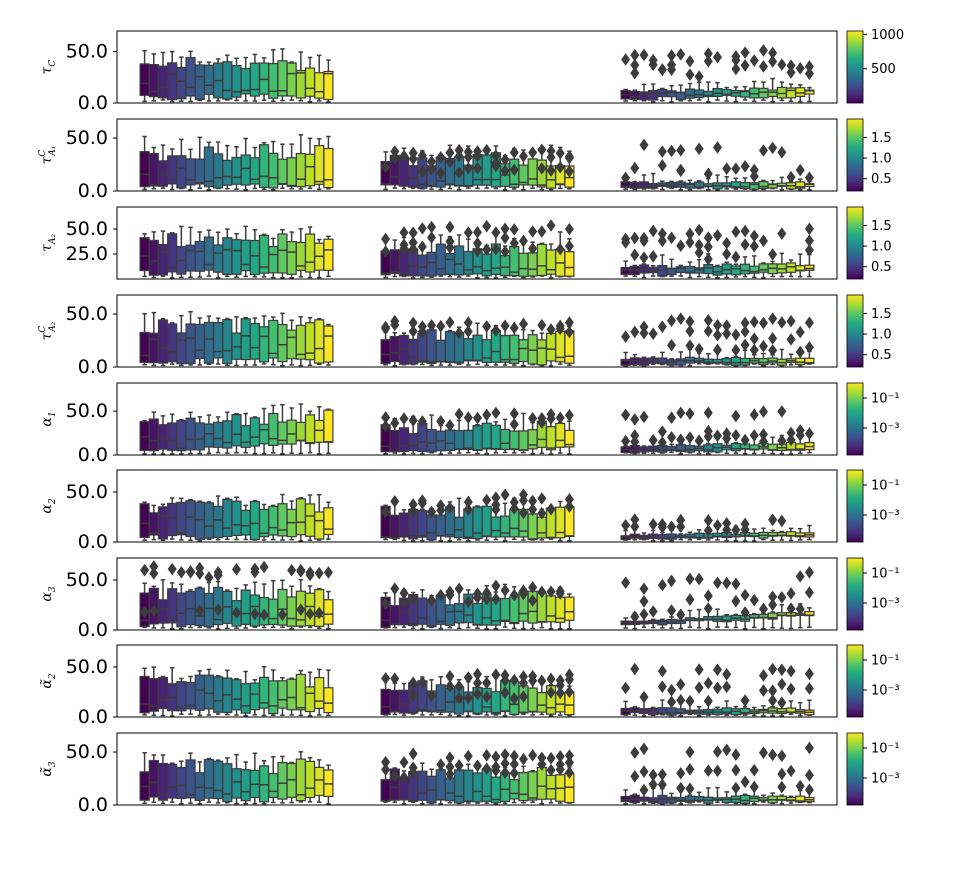  Describe the element at coordinates (477, 155) in the screenshot. I see `axes-frame` at that location.